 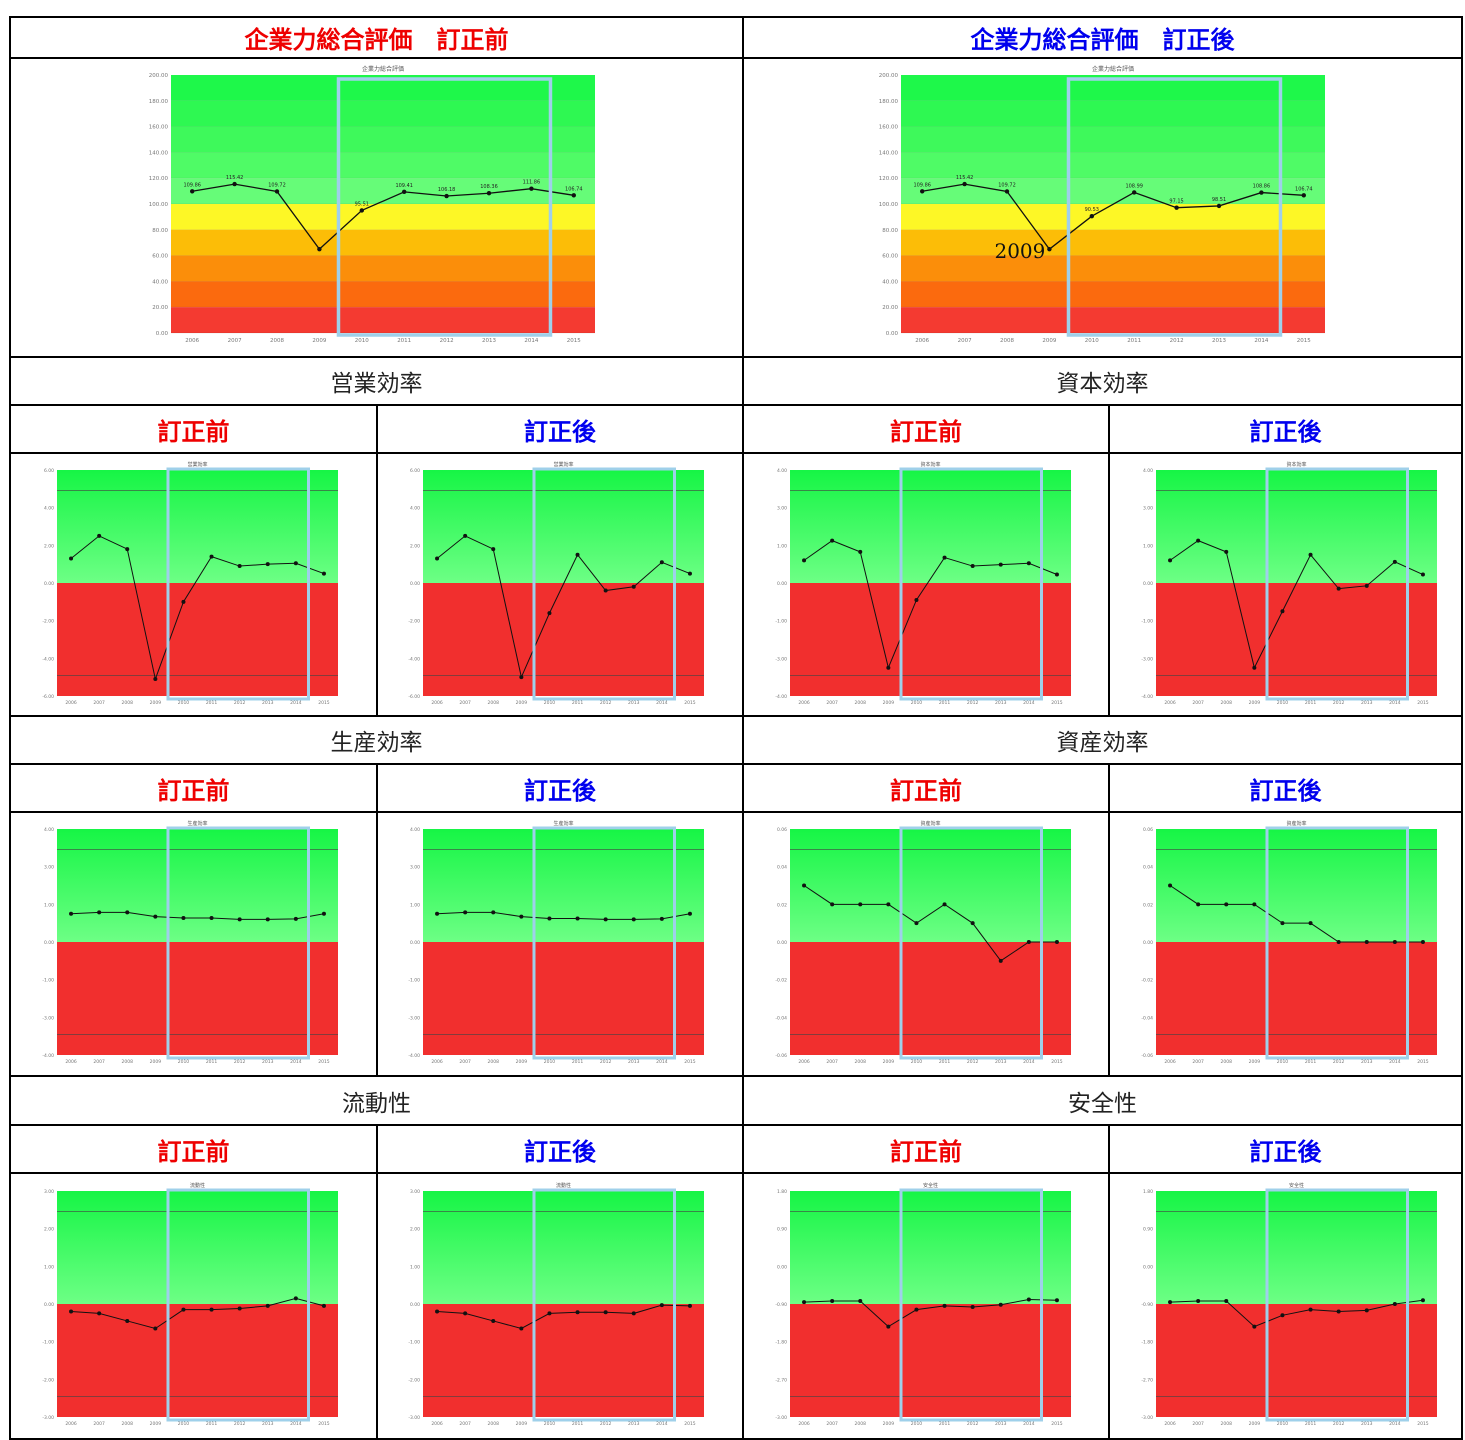 What do you see at coordinates (889, 128) in the screenshot?
I see `y-tick-label: 160.00` at bounding box center [889, 128].